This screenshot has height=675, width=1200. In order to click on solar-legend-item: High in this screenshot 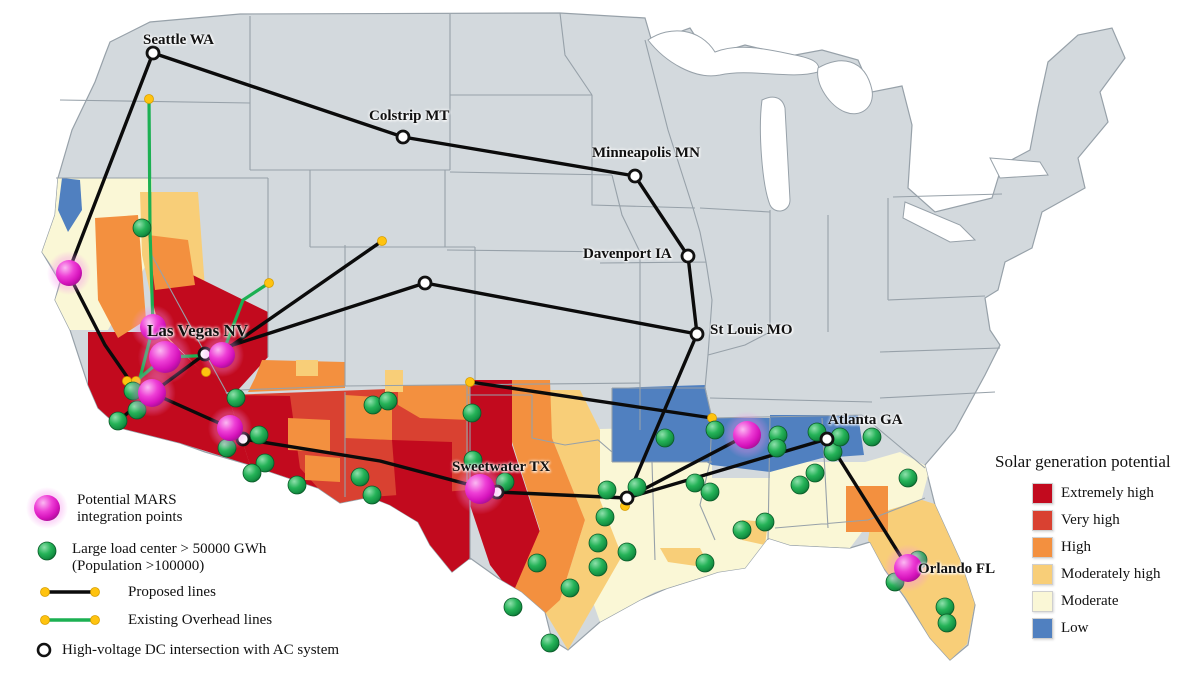, I will do `click(1096, 547)`.